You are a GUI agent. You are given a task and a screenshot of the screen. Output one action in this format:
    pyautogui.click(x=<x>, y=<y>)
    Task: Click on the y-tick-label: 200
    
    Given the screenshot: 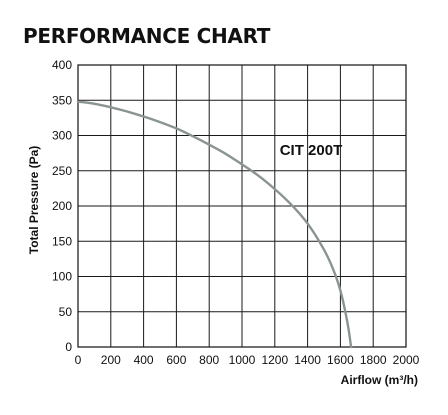 What is the action you would take?
    pyautogui.click(x=62, y=206)
    